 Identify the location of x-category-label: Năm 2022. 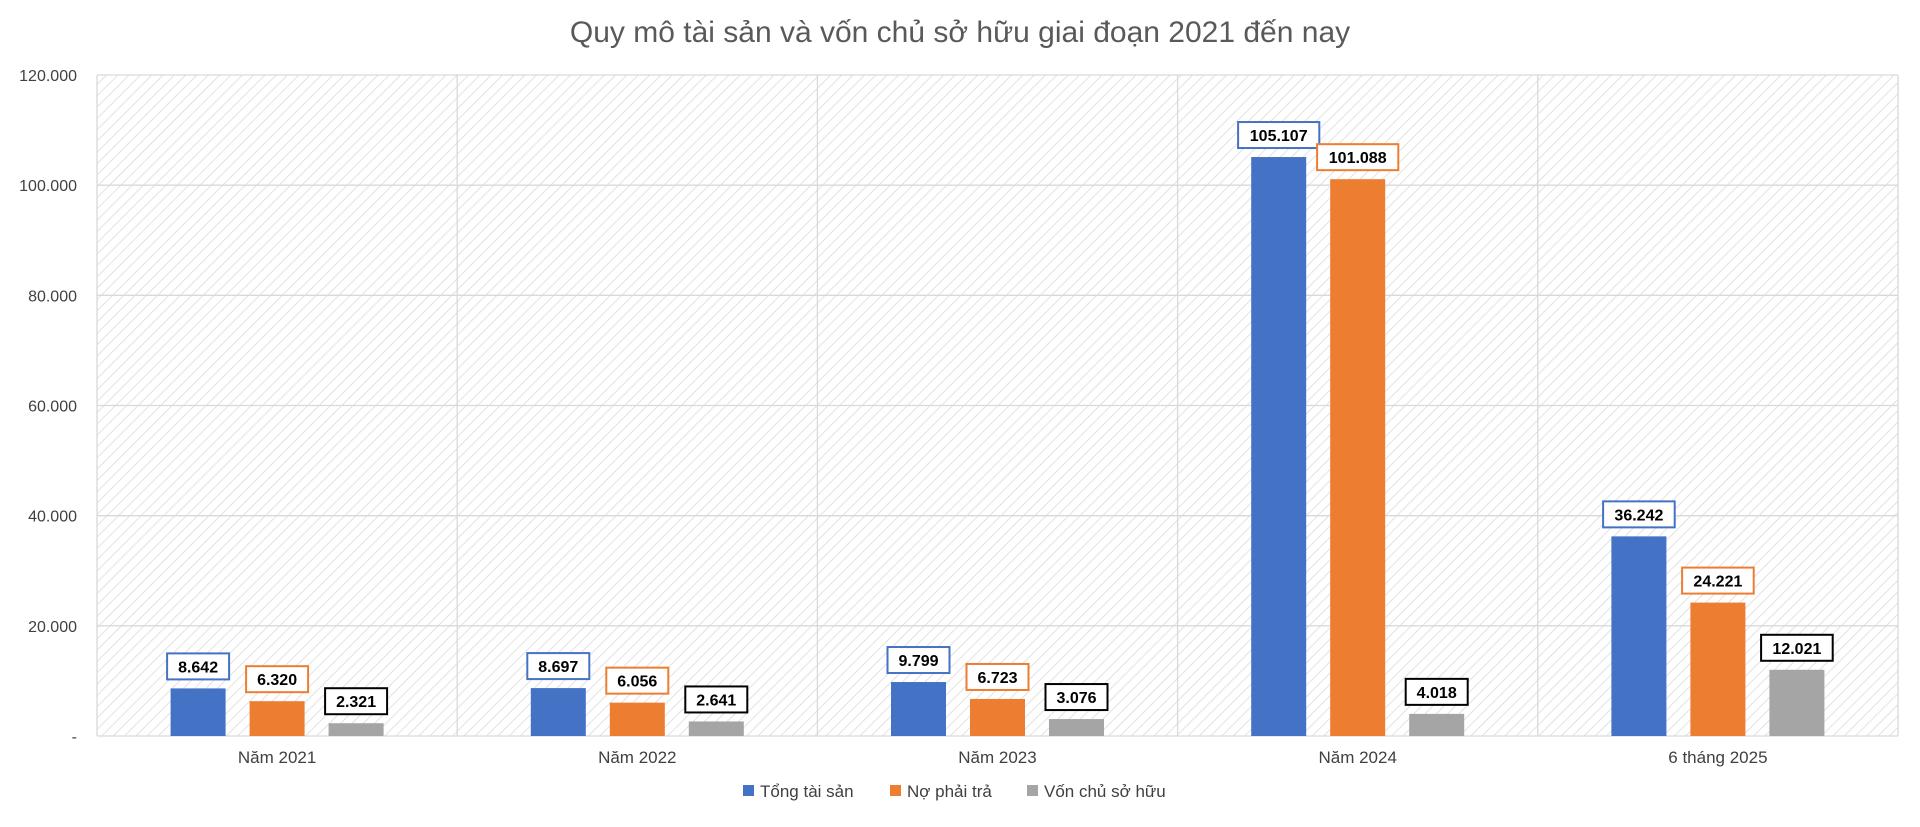
(637, 757).